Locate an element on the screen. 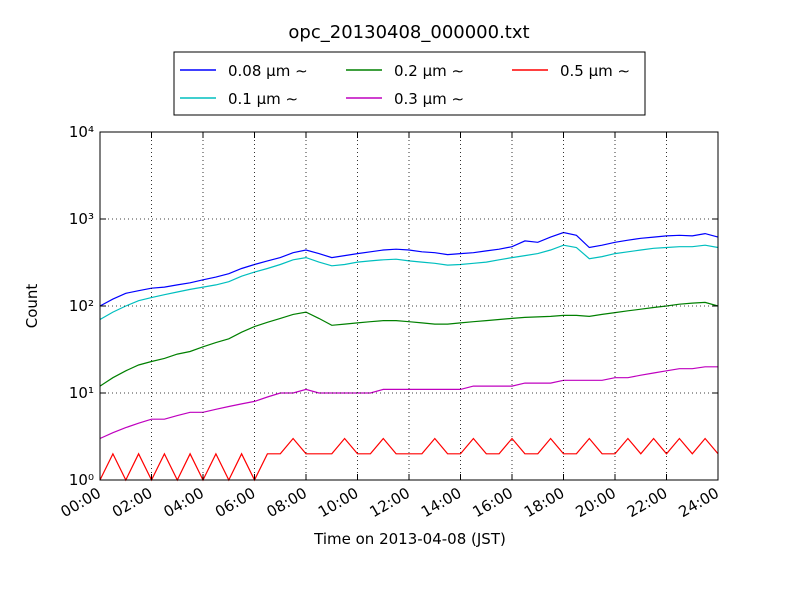  y-axis-label: Count is located at coordinates (32, 306).